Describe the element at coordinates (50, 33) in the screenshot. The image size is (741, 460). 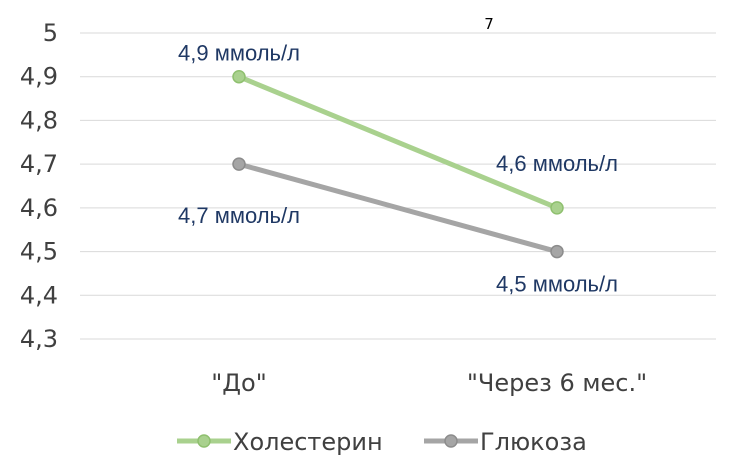
I see `y-tick-label: 5` at that location.